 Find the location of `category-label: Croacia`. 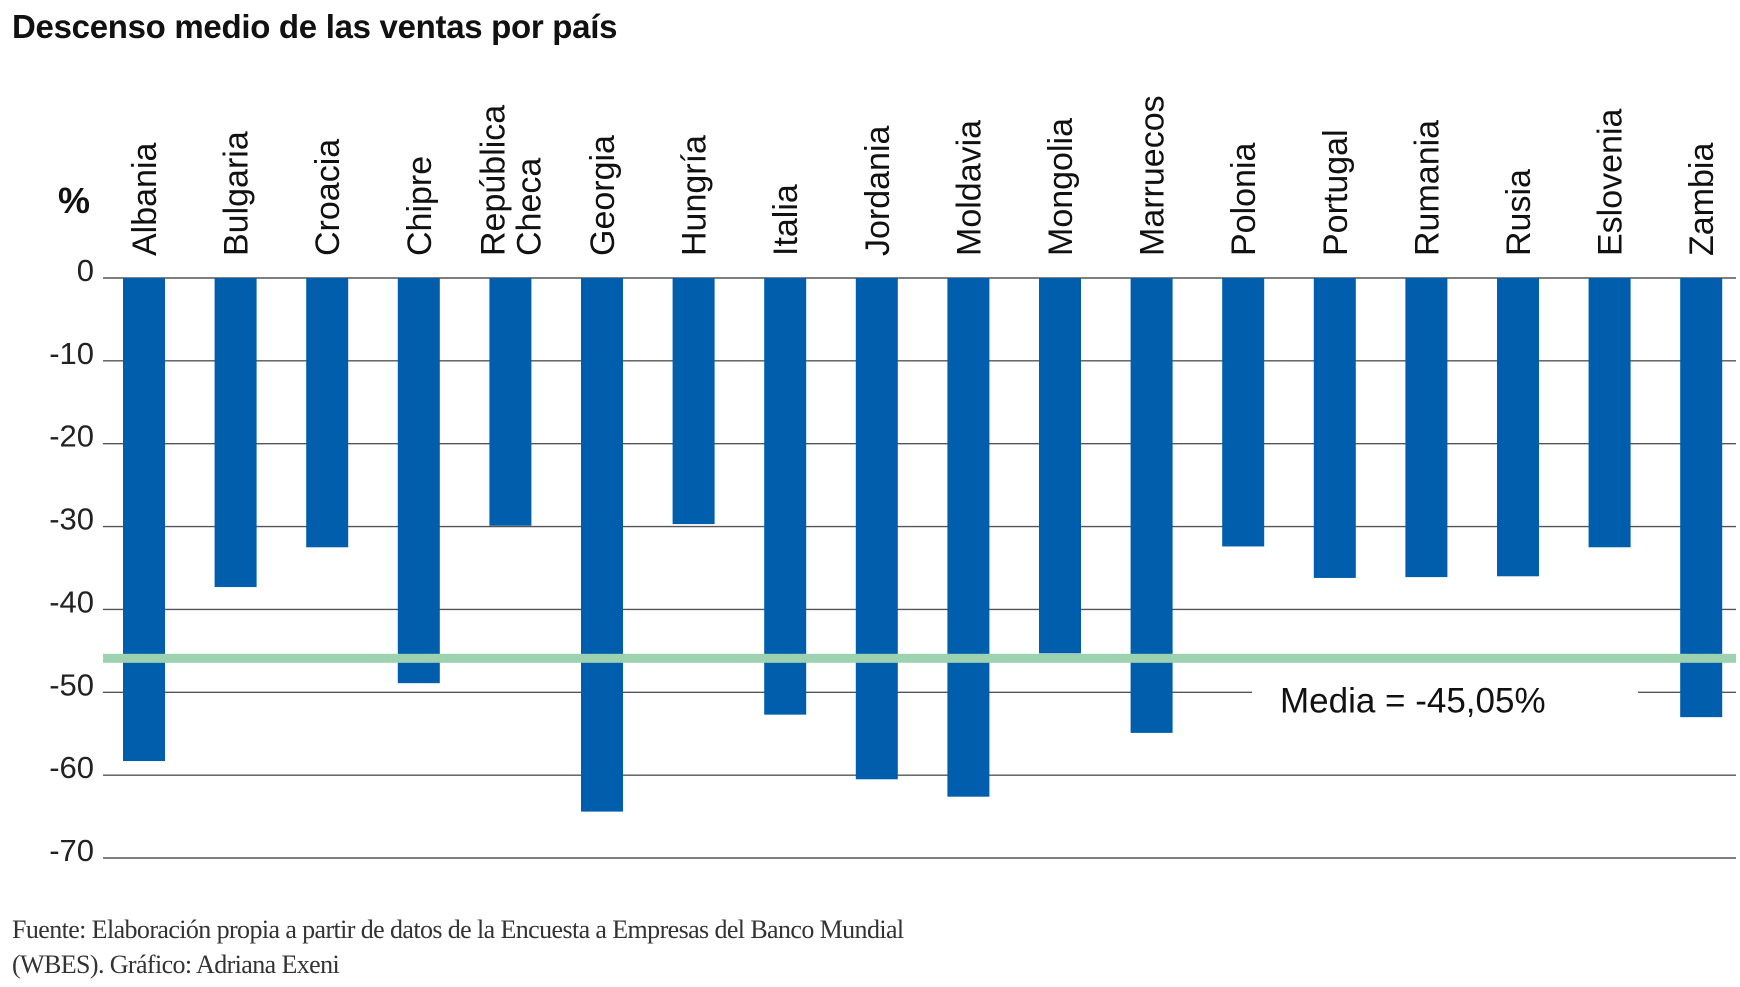

category-label: Croacia is located at coordinates (328, 197).